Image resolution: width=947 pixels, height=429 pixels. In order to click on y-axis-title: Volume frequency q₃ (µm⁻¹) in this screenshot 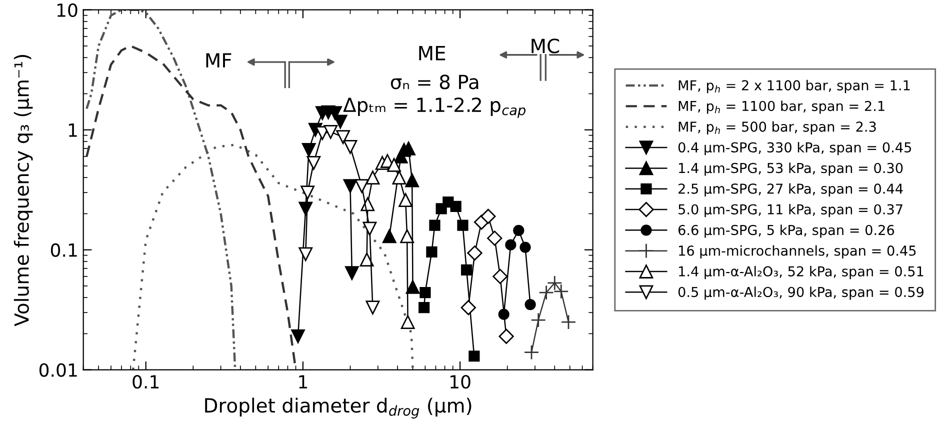, I will do `click(23, 190)`.